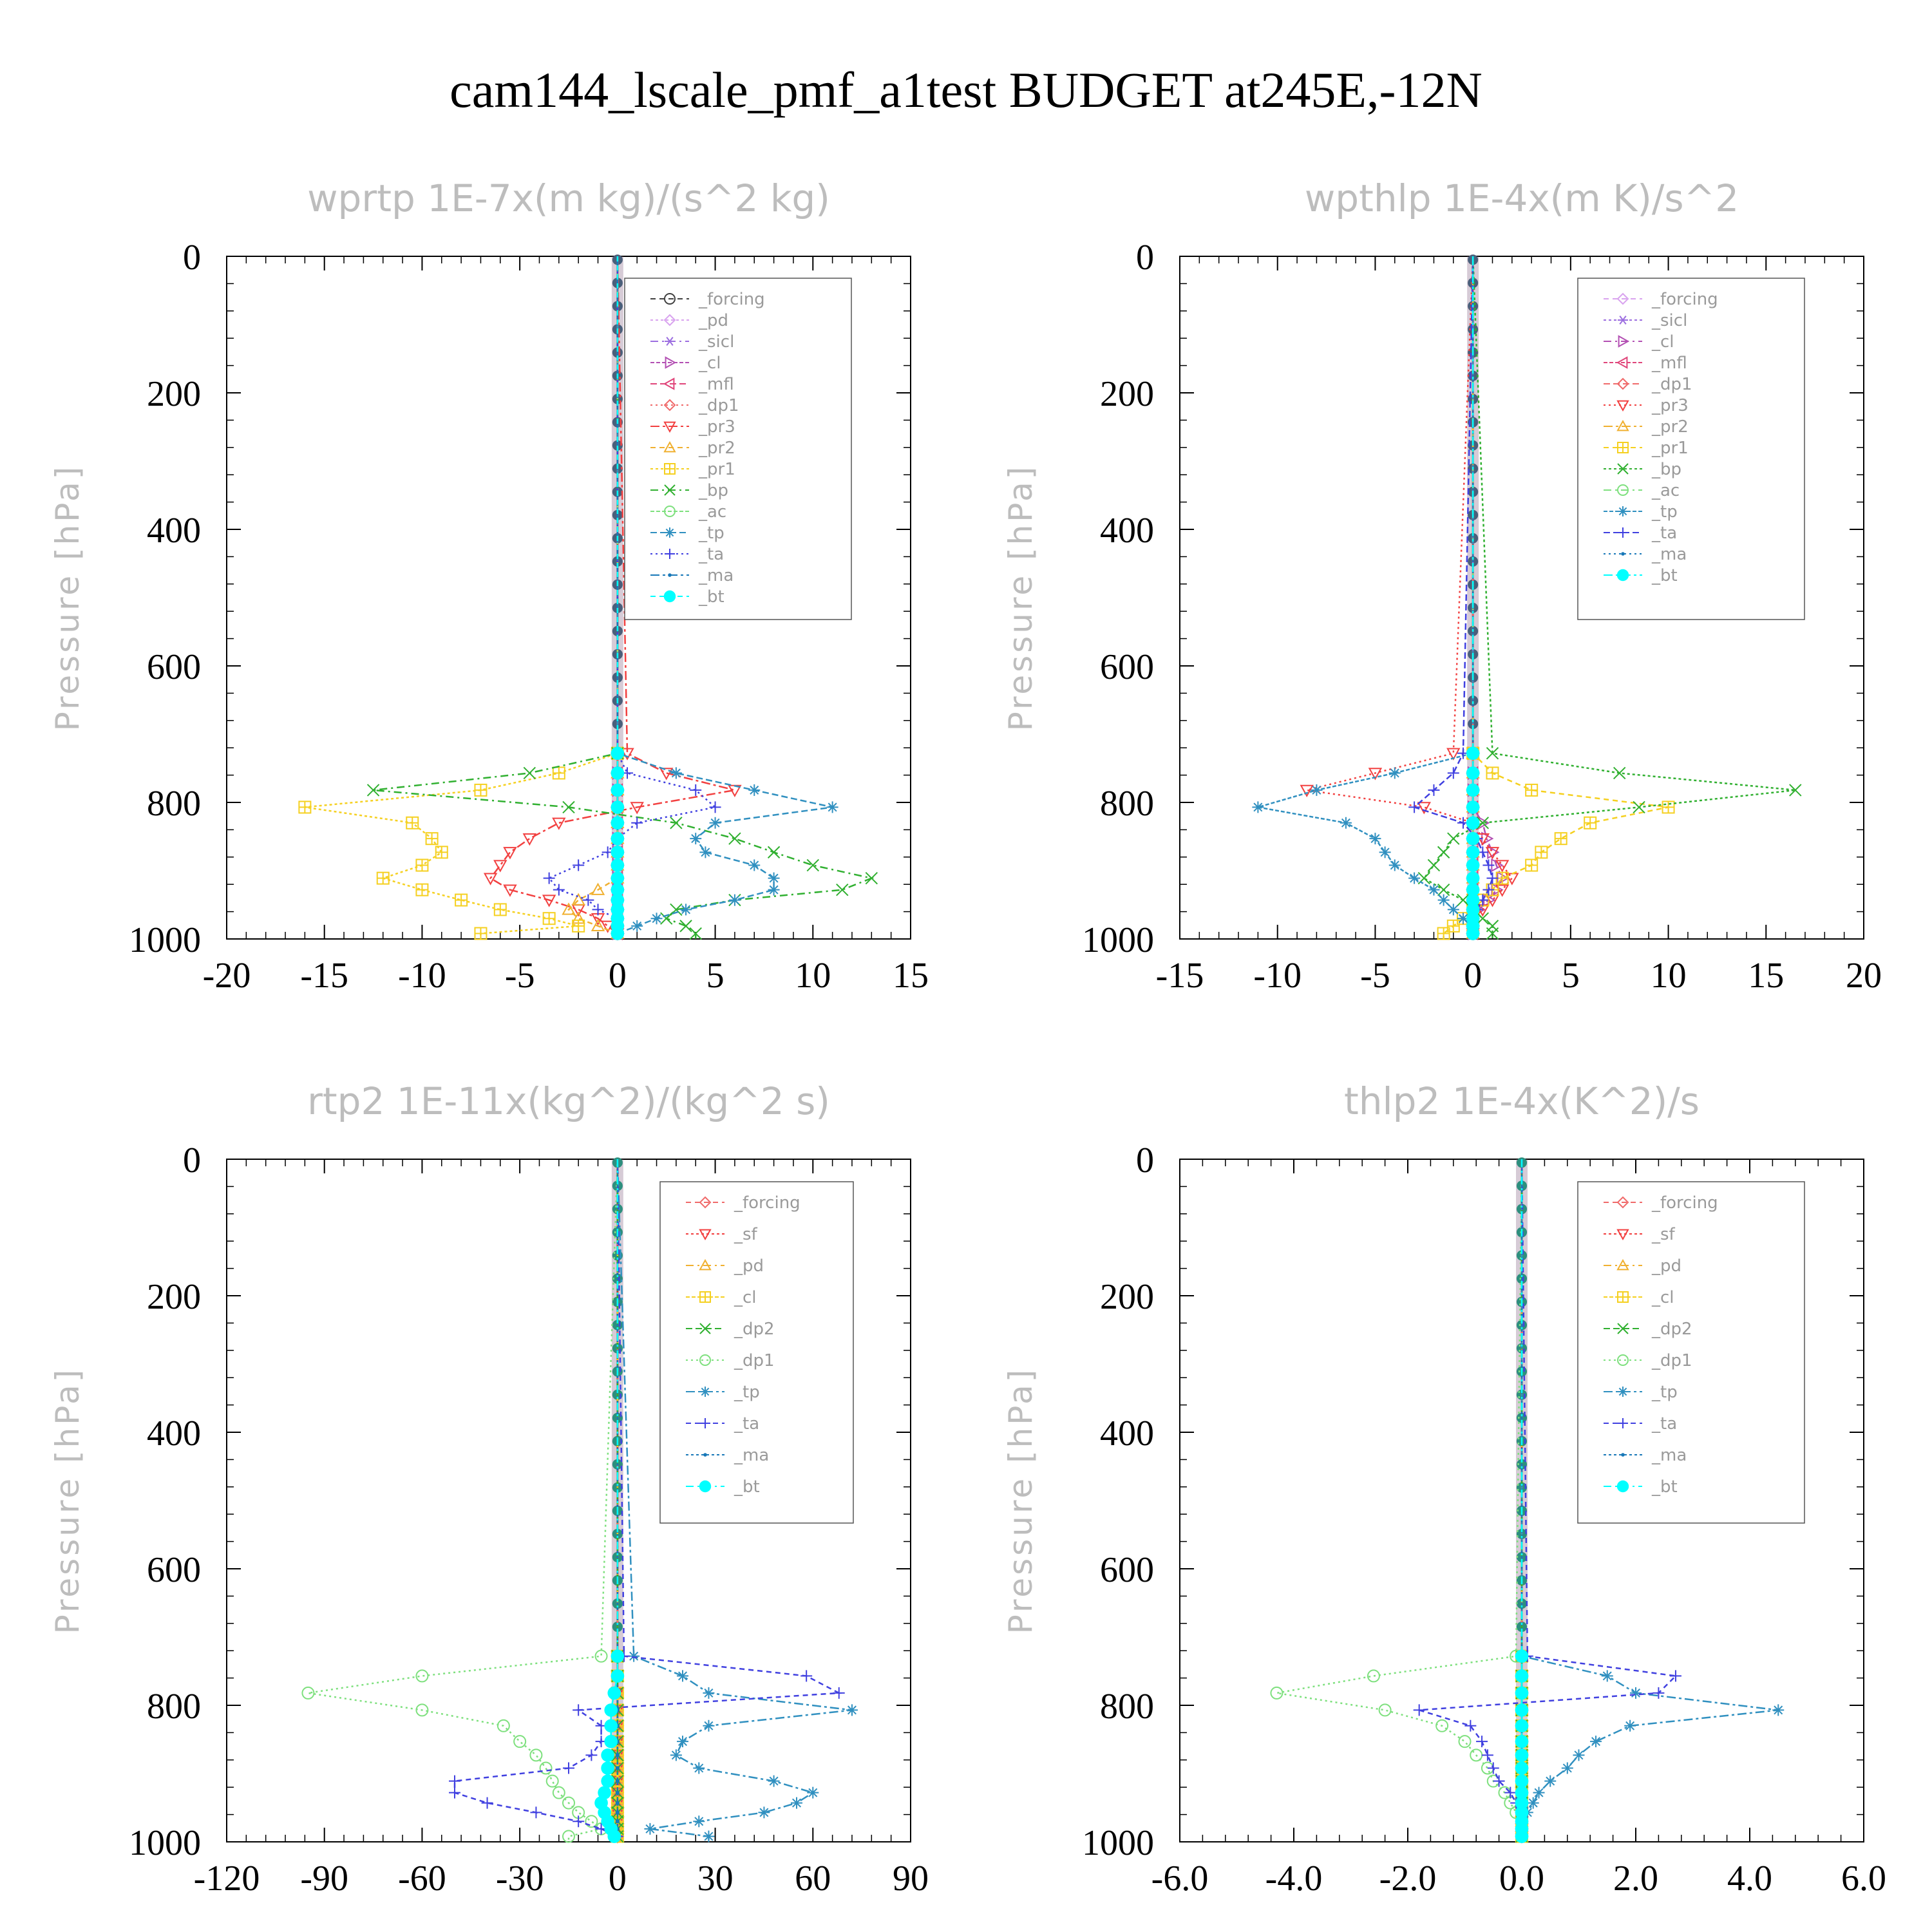  I want to click on y-tick-label: 0, so click(1145, 258).